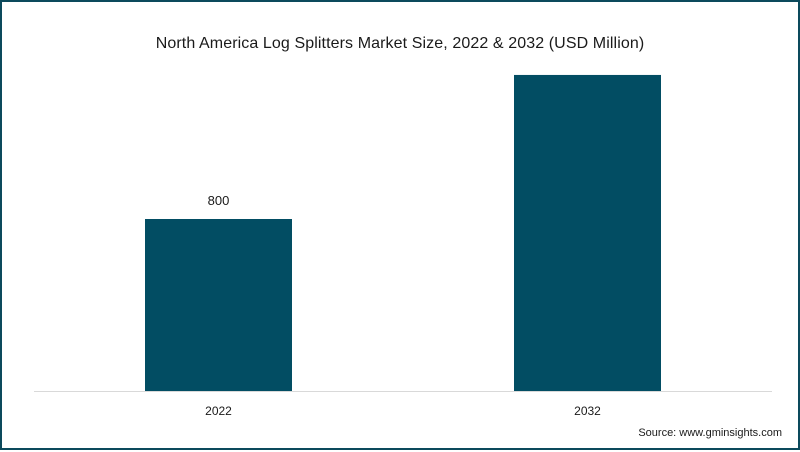 The width and height of the screenshot is (800, 452). What do you see at coordinates (587, 411) in the screenshot?
I see `x-tick-label-2032: 2032` at bounding box center [587, 411].